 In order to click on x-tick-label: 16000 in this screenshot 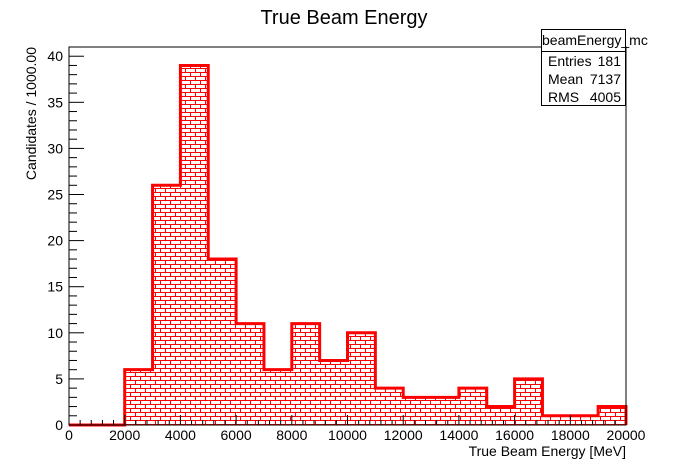, I will do `click(514, 435)`.